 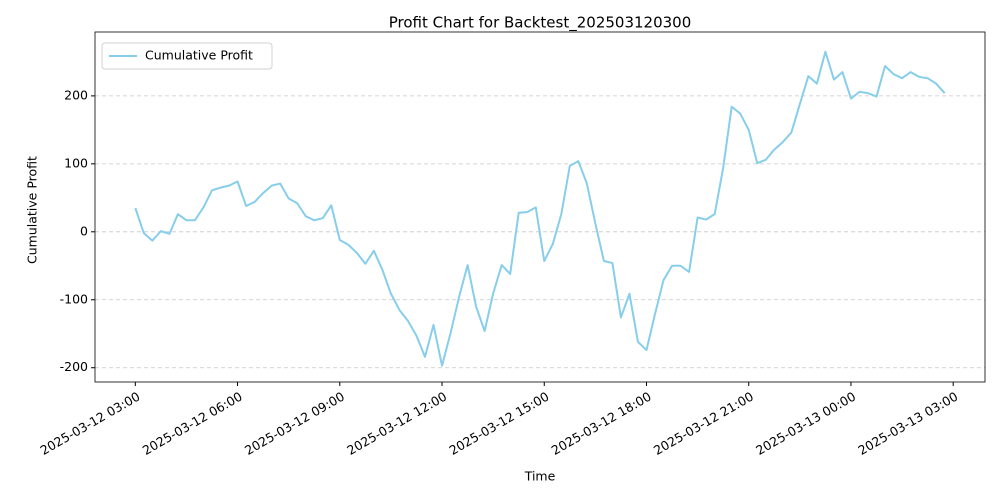 What do you see at coordinates (199, 55) in the screenshot?
I see `legend-label: Cumulative Profit` at bounding box center [199, 55].